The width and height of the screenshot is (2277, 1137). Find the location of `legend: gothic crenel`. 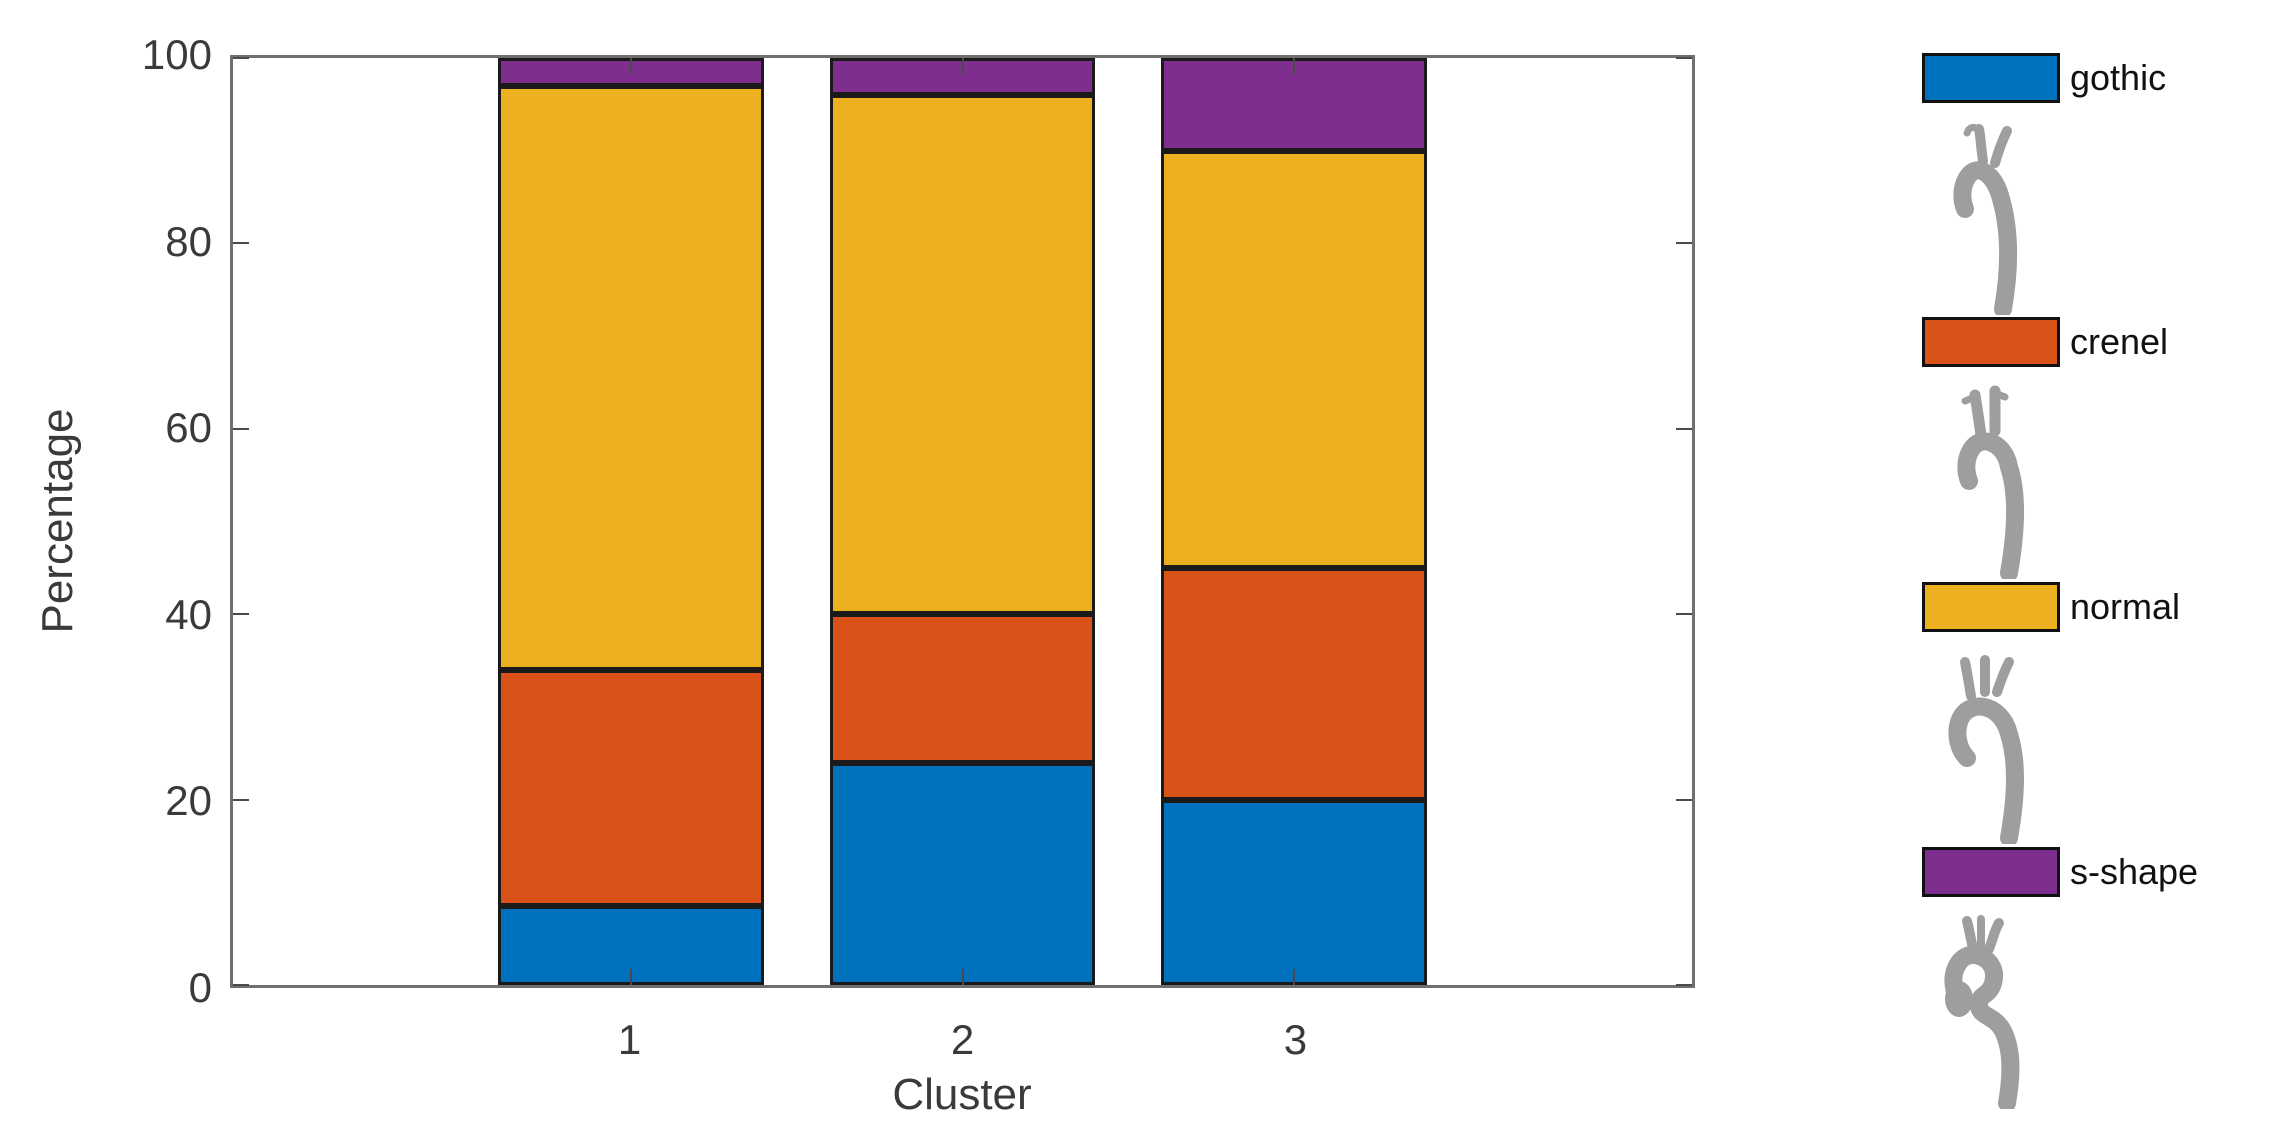

legend: gothic crenel is located at coordinates (2097, 595).